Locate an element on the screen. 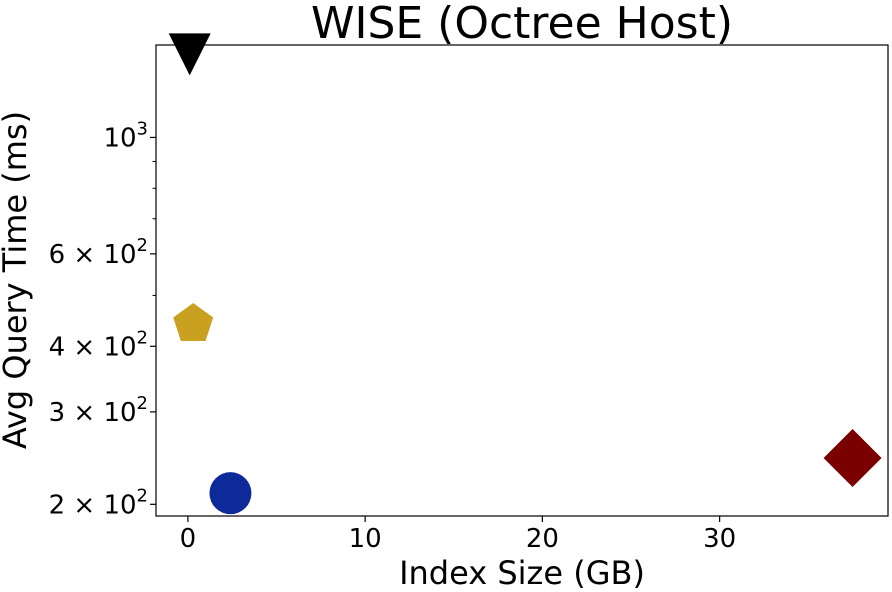 This screenshot has width=892, height=592. x-tick-label: 20 is located at coordinates (542, 539).